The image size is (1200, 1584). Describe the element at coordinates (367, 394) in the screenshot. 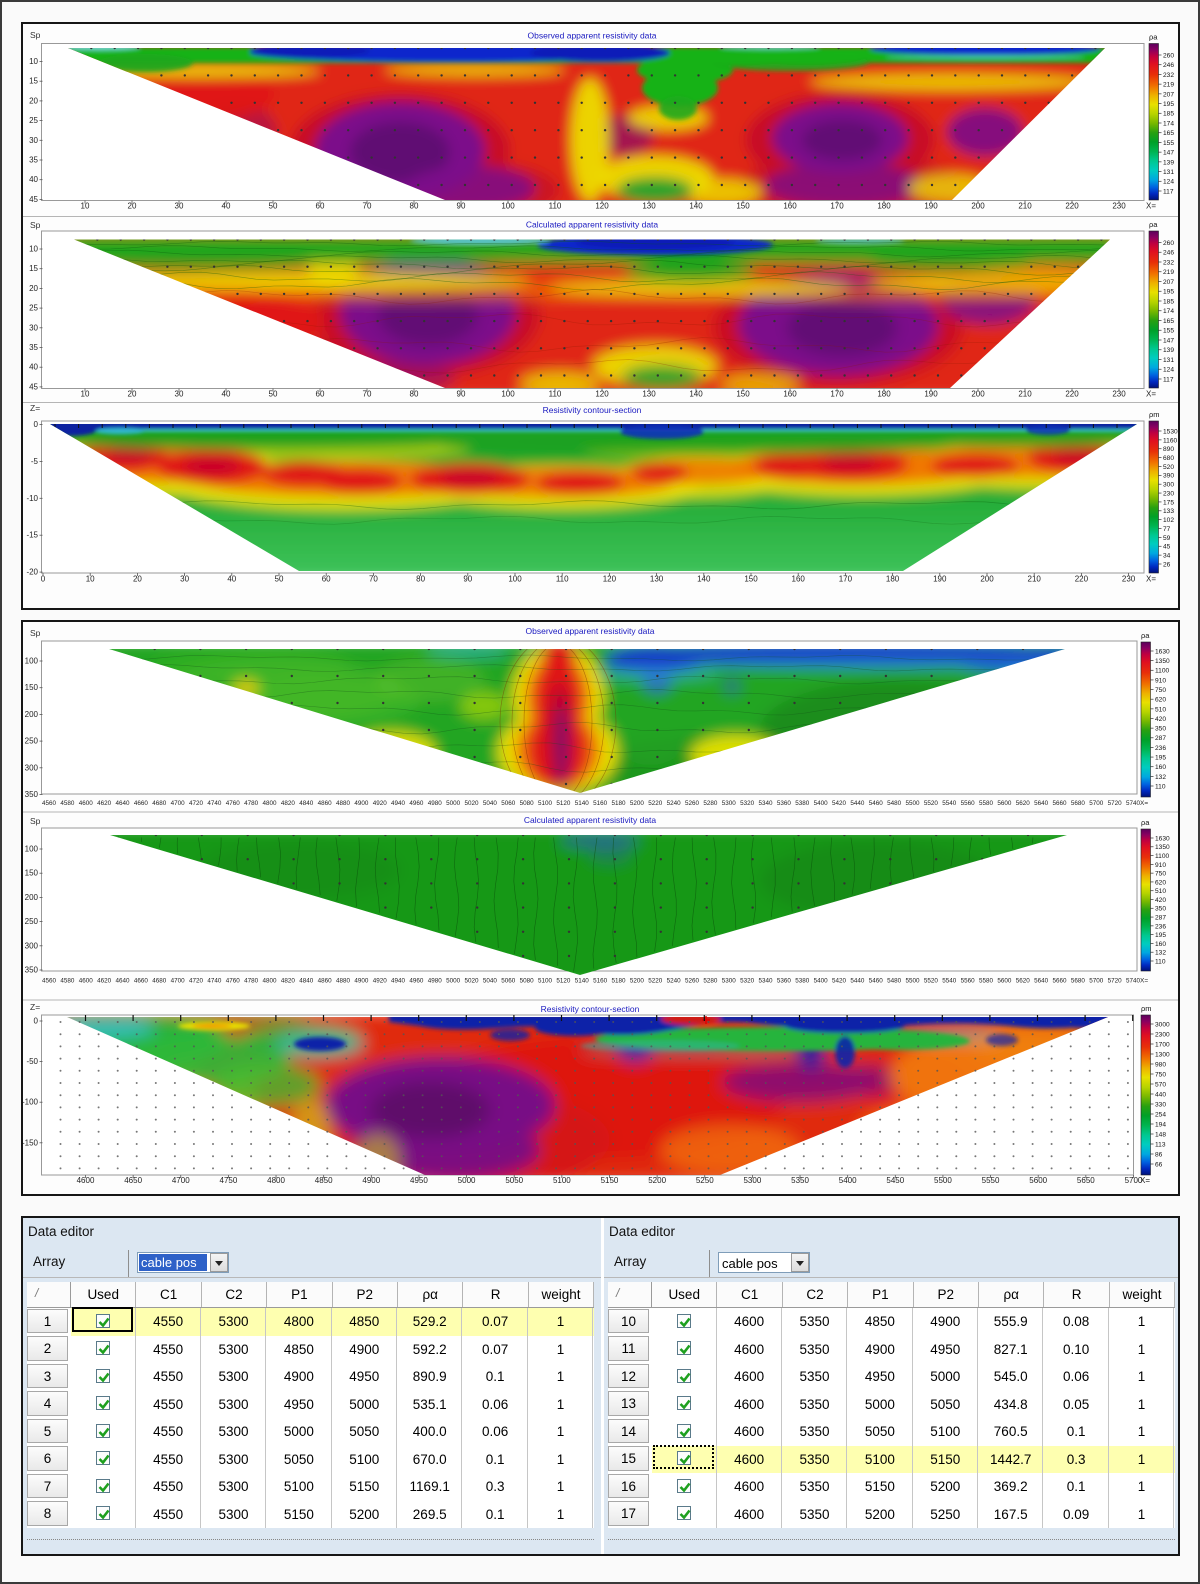

I see `svg-text: 70` at that location.